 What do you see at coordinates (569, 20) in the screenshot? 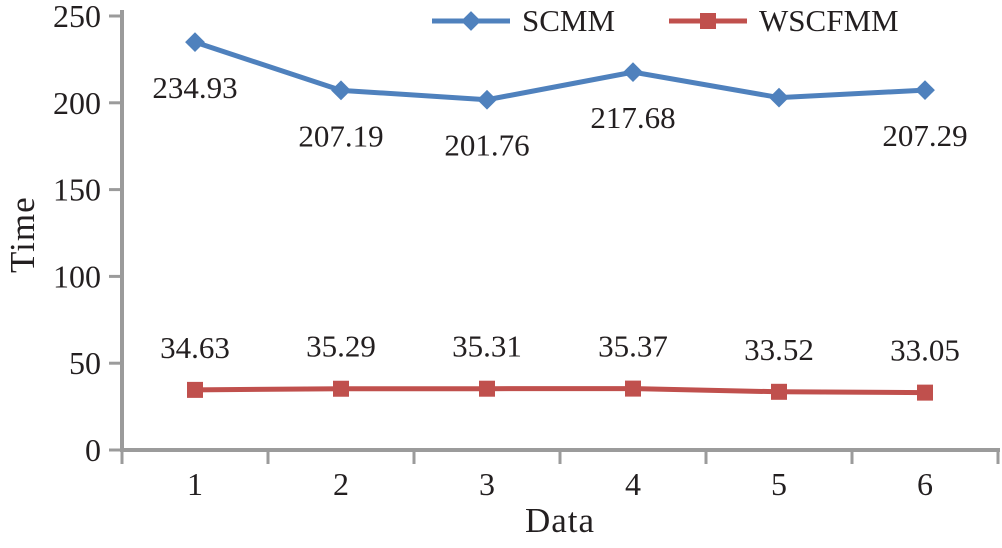
I see `legend-label-scmm: SCMM` at bounding box center [569, 20].